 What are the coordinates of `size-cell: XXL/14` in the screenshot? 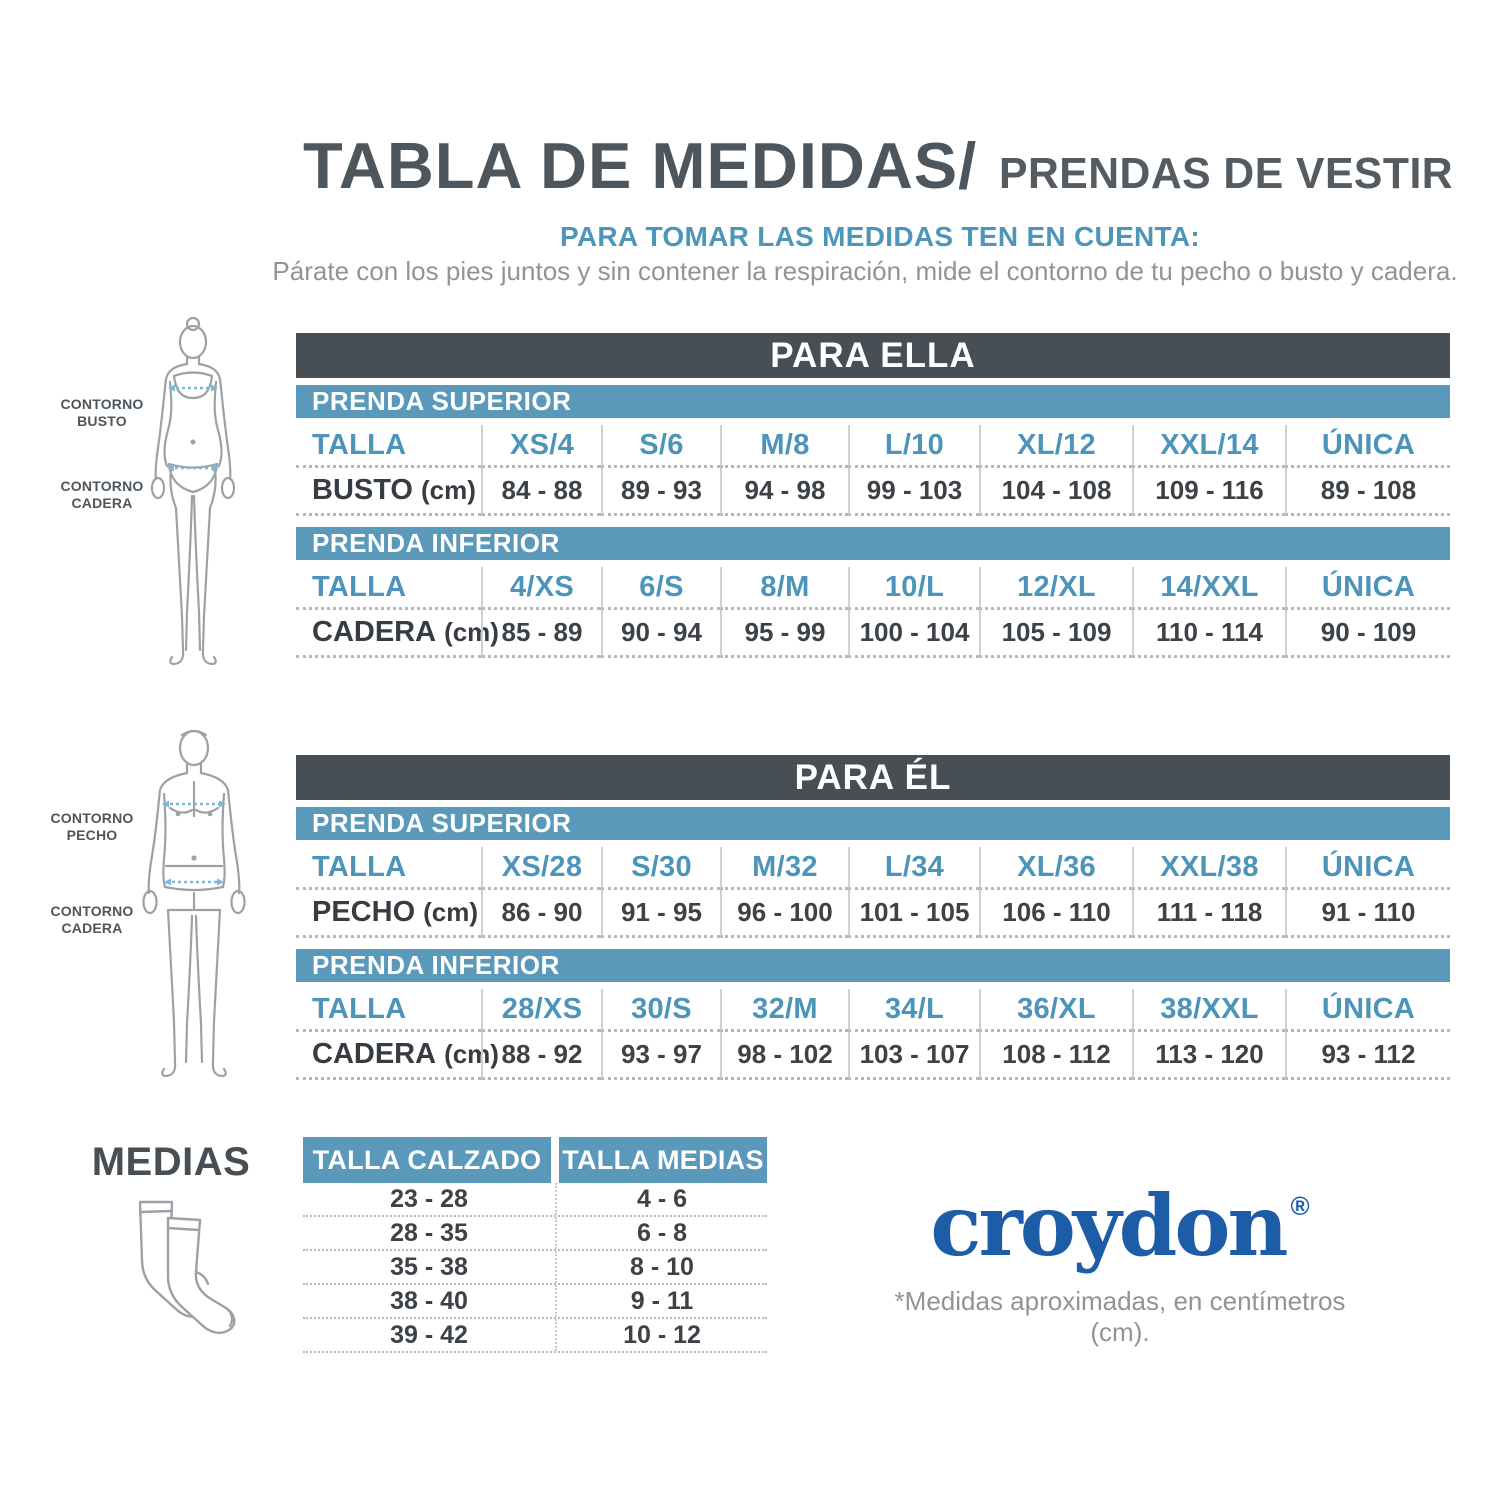 It's located at (1208, 446).